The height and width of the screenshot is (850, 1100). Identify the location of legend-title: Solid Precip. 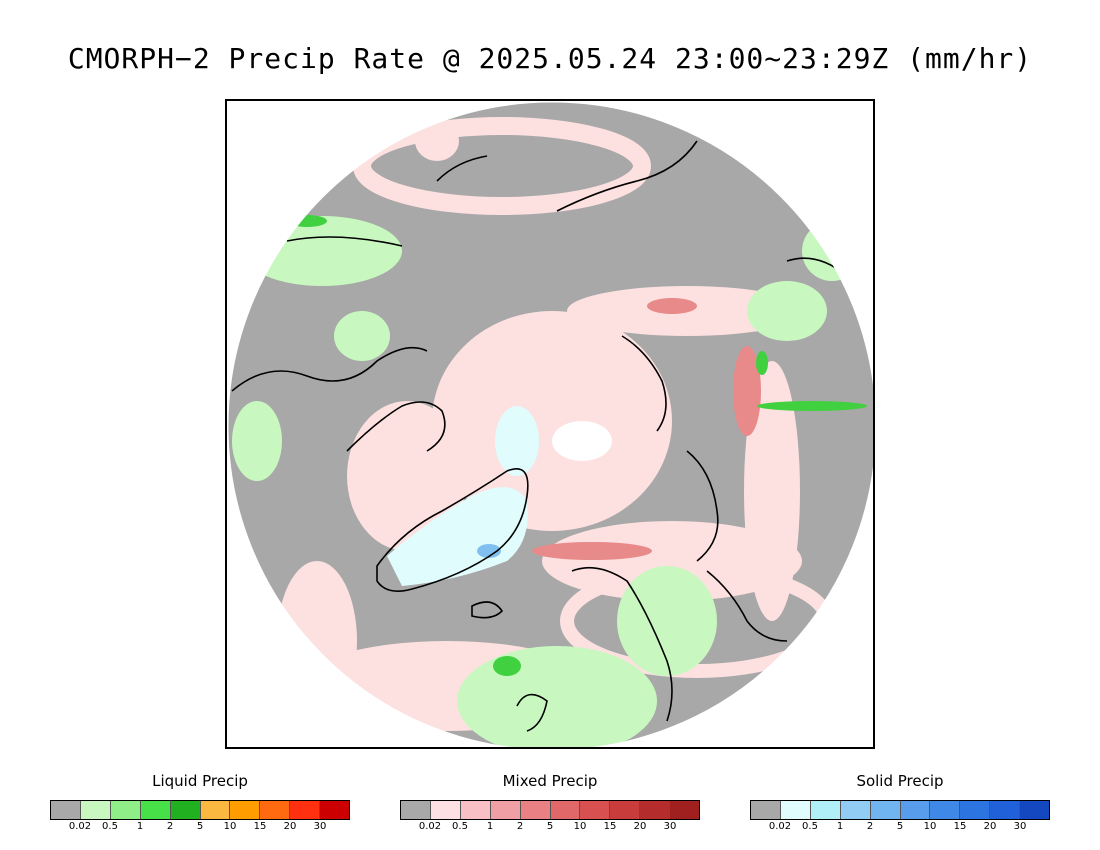
(900, 781).